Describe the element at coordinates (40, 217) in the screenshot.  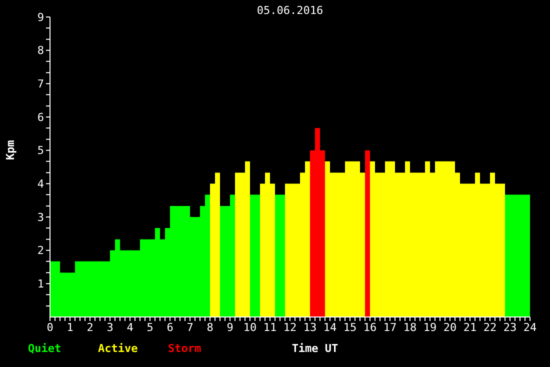
I see `y-tick-label: 3` at that location.